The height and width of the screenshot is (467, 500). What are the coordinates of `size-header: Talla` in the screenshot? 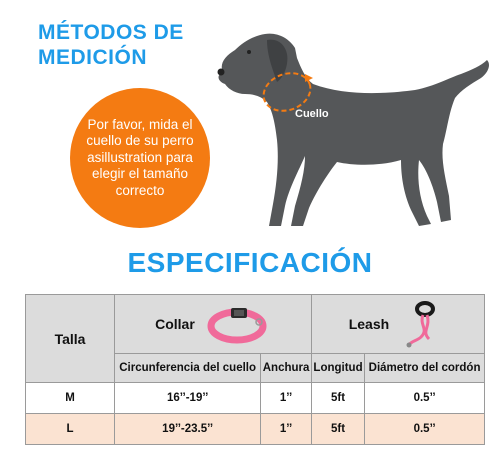 It's located at (70, 338).